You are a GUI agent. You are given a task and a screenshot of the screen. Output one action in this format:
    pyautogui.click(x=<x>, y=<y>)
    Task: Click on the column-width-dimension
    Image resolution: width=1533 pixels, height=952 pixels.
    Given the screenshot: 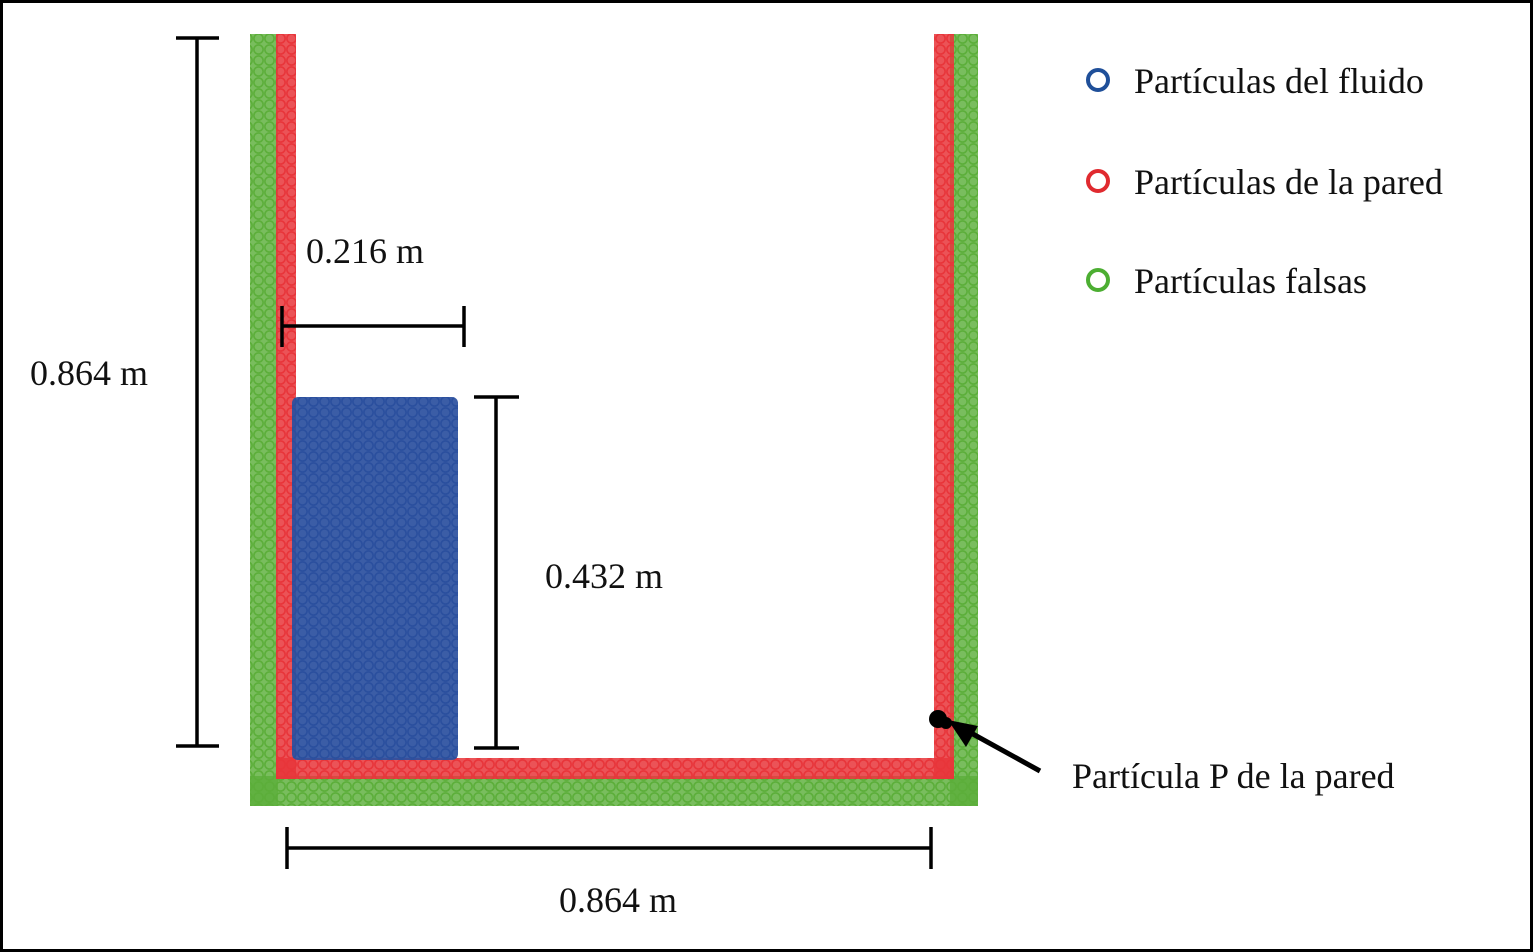 What is the action you would take?
    pyautogui.click(x=373, y=326)
    